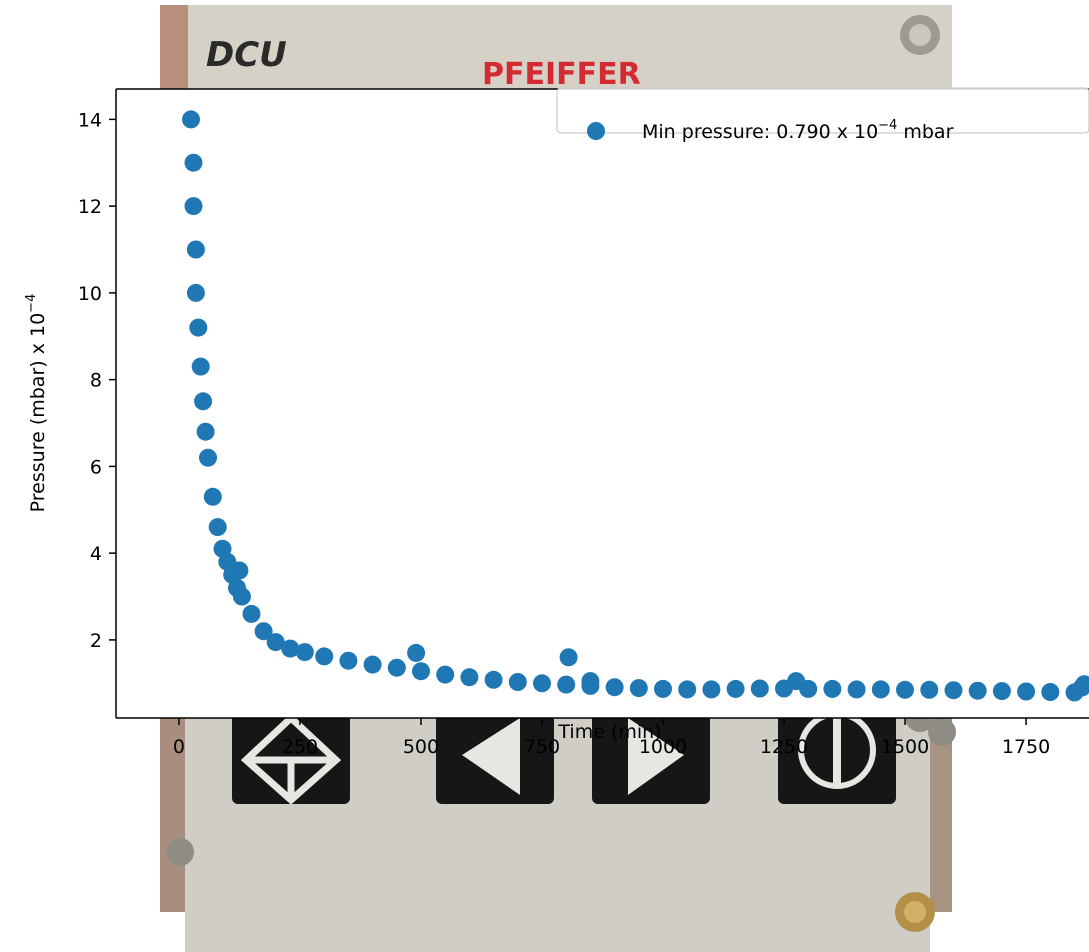 Image resolution: width=1089 pixels, height=952 pixels. Describe the element at coordinates (90, 120) in the screenshot. I see `y-tick-label: 14` at that location.